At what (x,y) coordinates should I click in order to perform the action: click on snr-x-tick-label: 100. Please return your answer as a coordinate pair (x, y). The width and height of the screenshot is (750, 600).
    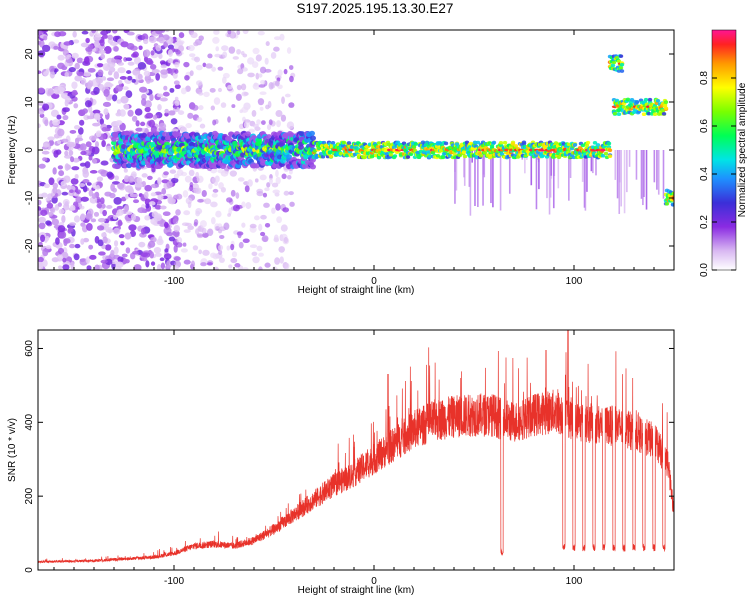
    Looking at the image, I should click on (574, 581).